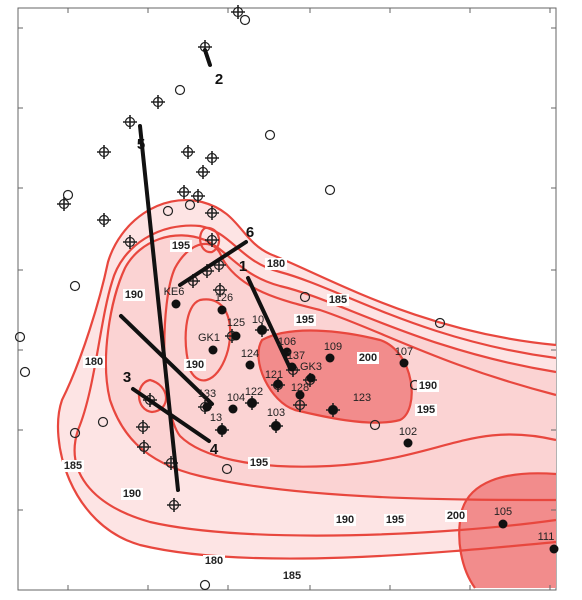 Image resolution: width=582 pixels, height=600 pixels. I want to click on contour-line, so click(507, 530).